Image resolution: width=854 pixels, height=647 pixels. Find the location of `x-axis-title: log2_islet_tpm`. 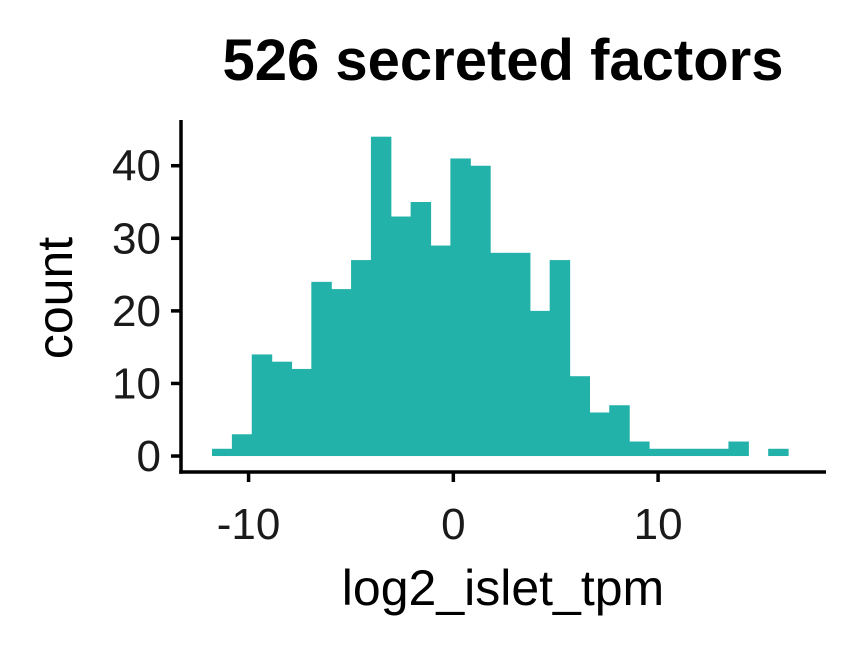

x-axis-title: log2_islet_tpm is located at coordinates (503, 588).